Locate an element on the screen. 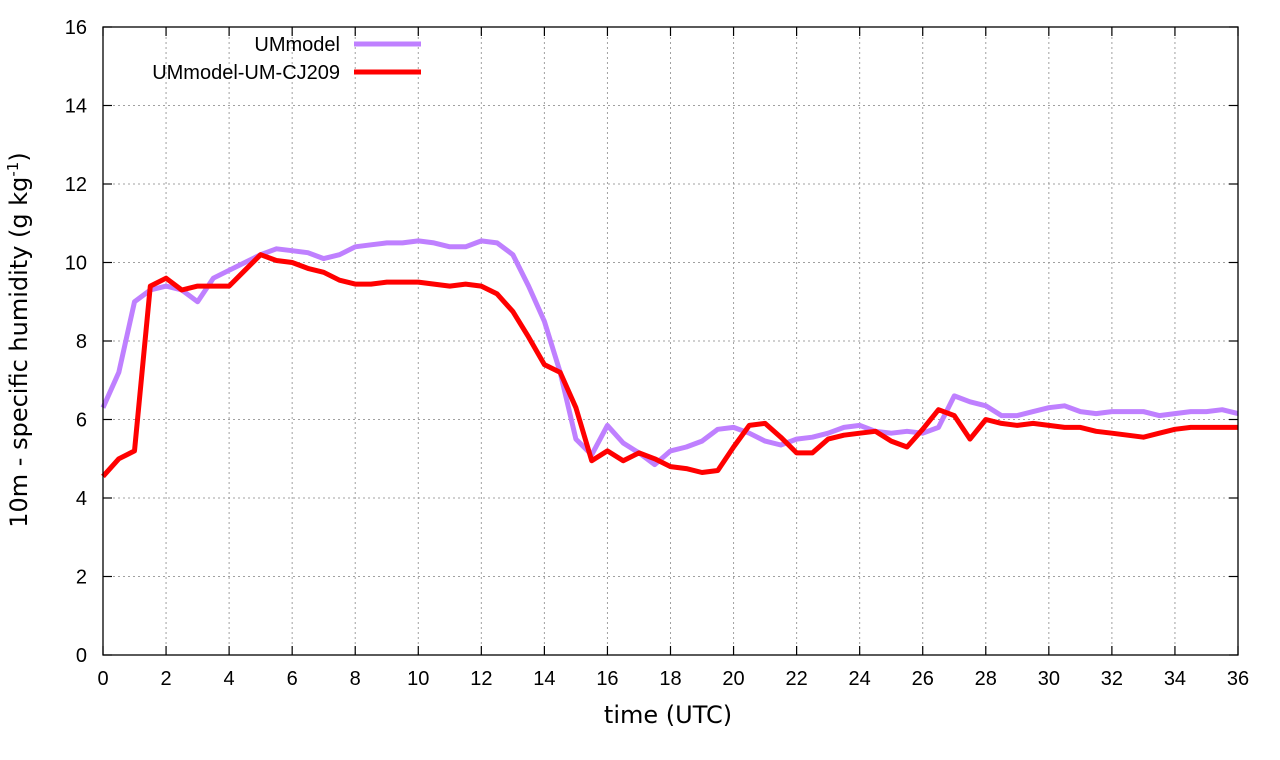  y-axis-title-superscript: -1 is located at coordinates (13, 169).